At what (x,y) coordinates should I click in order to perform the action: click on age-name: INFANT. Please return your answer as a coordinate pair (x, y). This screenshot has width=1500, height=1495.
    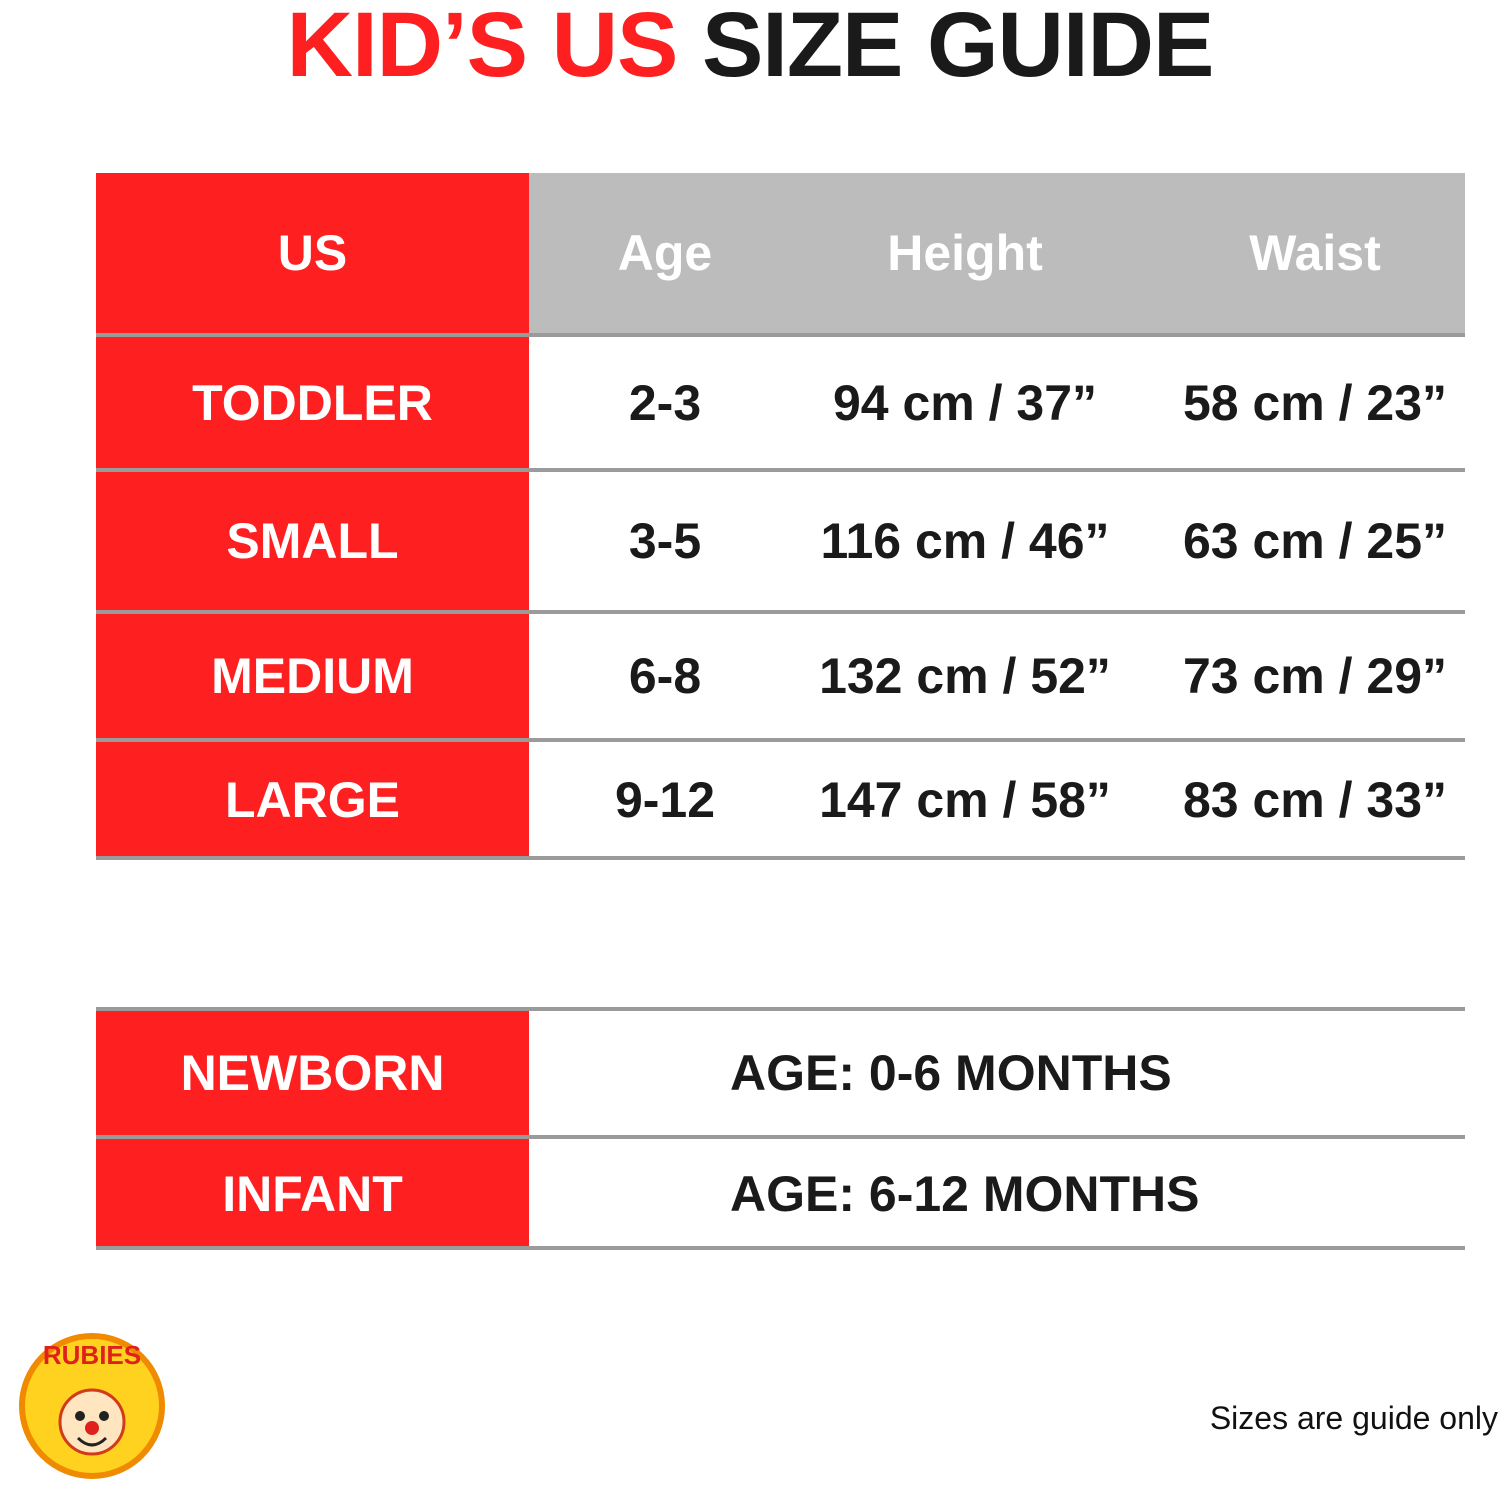
    Looking at the image, I should click on (312, 1193).